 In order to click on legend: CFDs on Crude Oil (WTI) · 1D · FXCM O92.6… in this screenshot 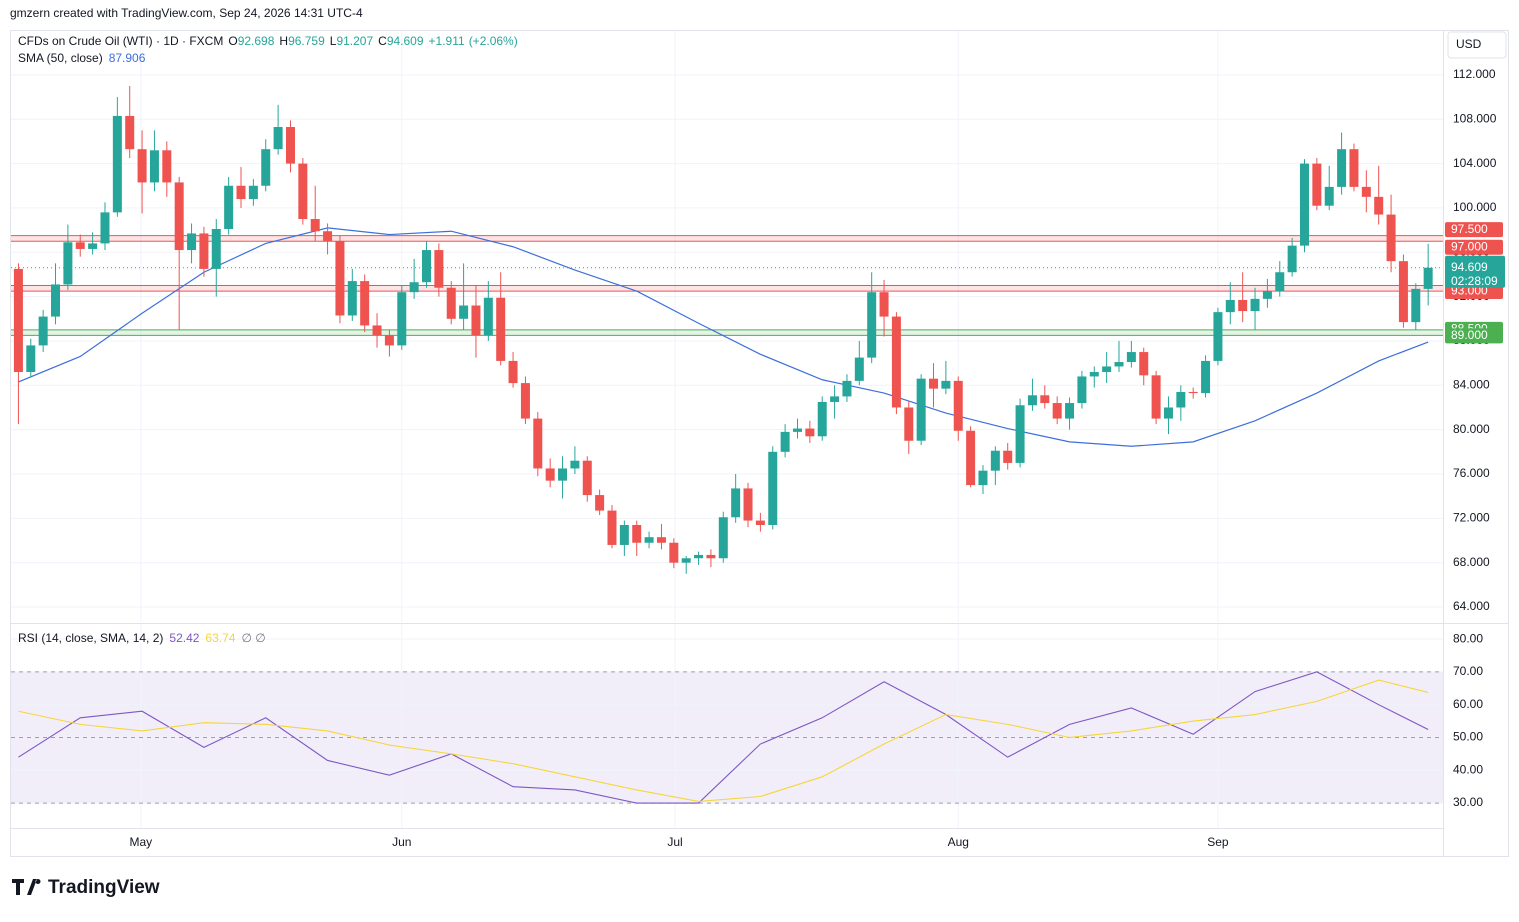, I will do `click(268, 41)`.